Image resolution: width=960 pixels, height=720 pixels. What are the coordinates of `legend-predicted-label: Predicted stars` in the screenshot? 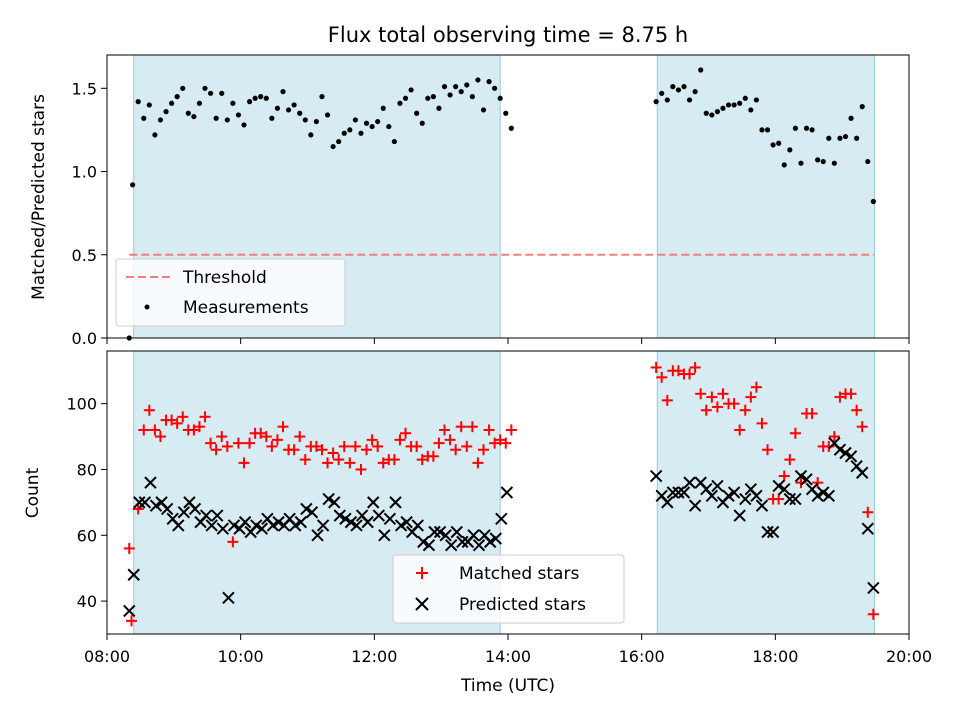 It's located at (522, 605).